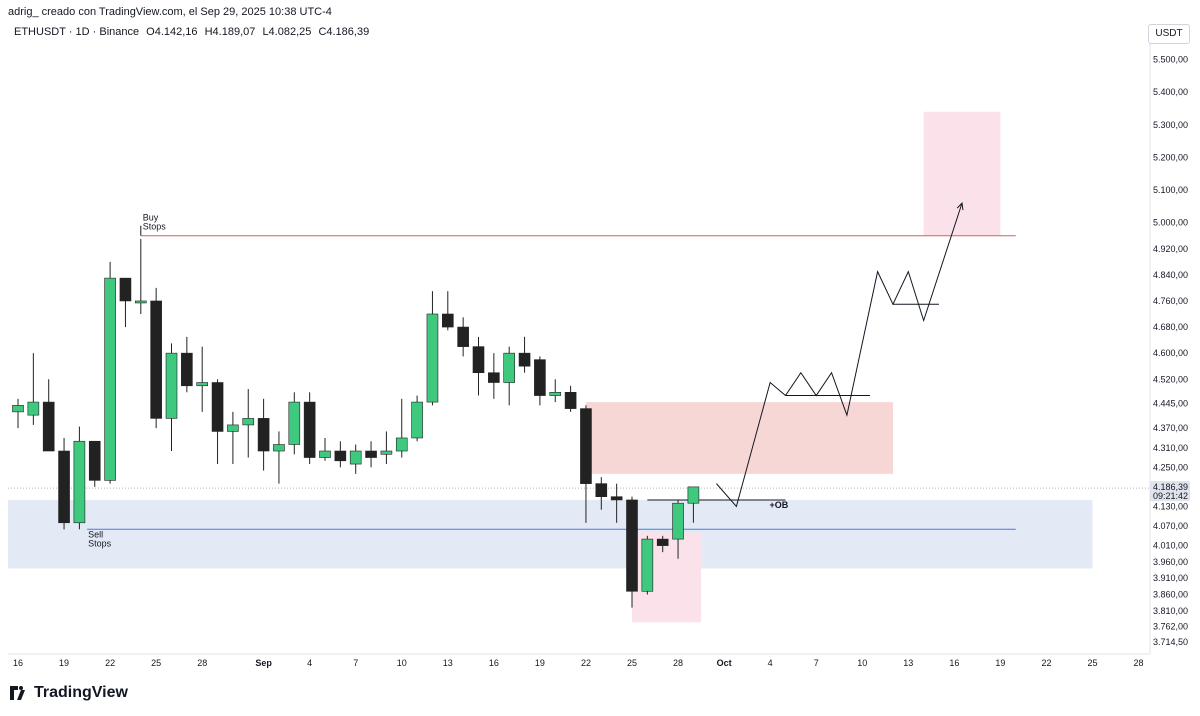 Image resolution: width=1200 pixels, height=716 pixels. What do you see at coordinates (1170, 223) in the screenshot?
I see `y-tick-label-5: 5.000,00` at bounding box center [1170, 223].